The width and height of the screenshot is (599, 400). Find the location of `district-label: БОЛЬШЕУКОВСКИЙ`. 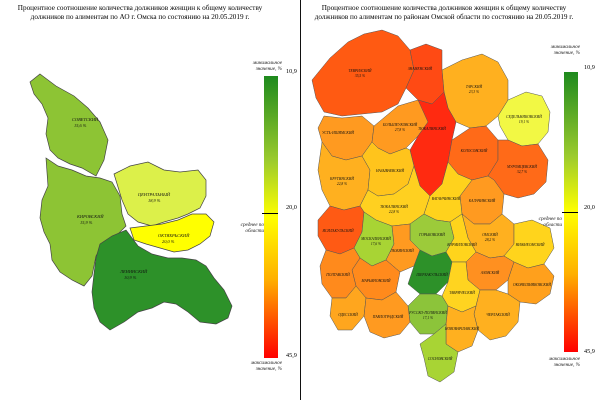

district-label: БОЛЬШЕУКОВСКИЙ is located at coordinates (400, 124).